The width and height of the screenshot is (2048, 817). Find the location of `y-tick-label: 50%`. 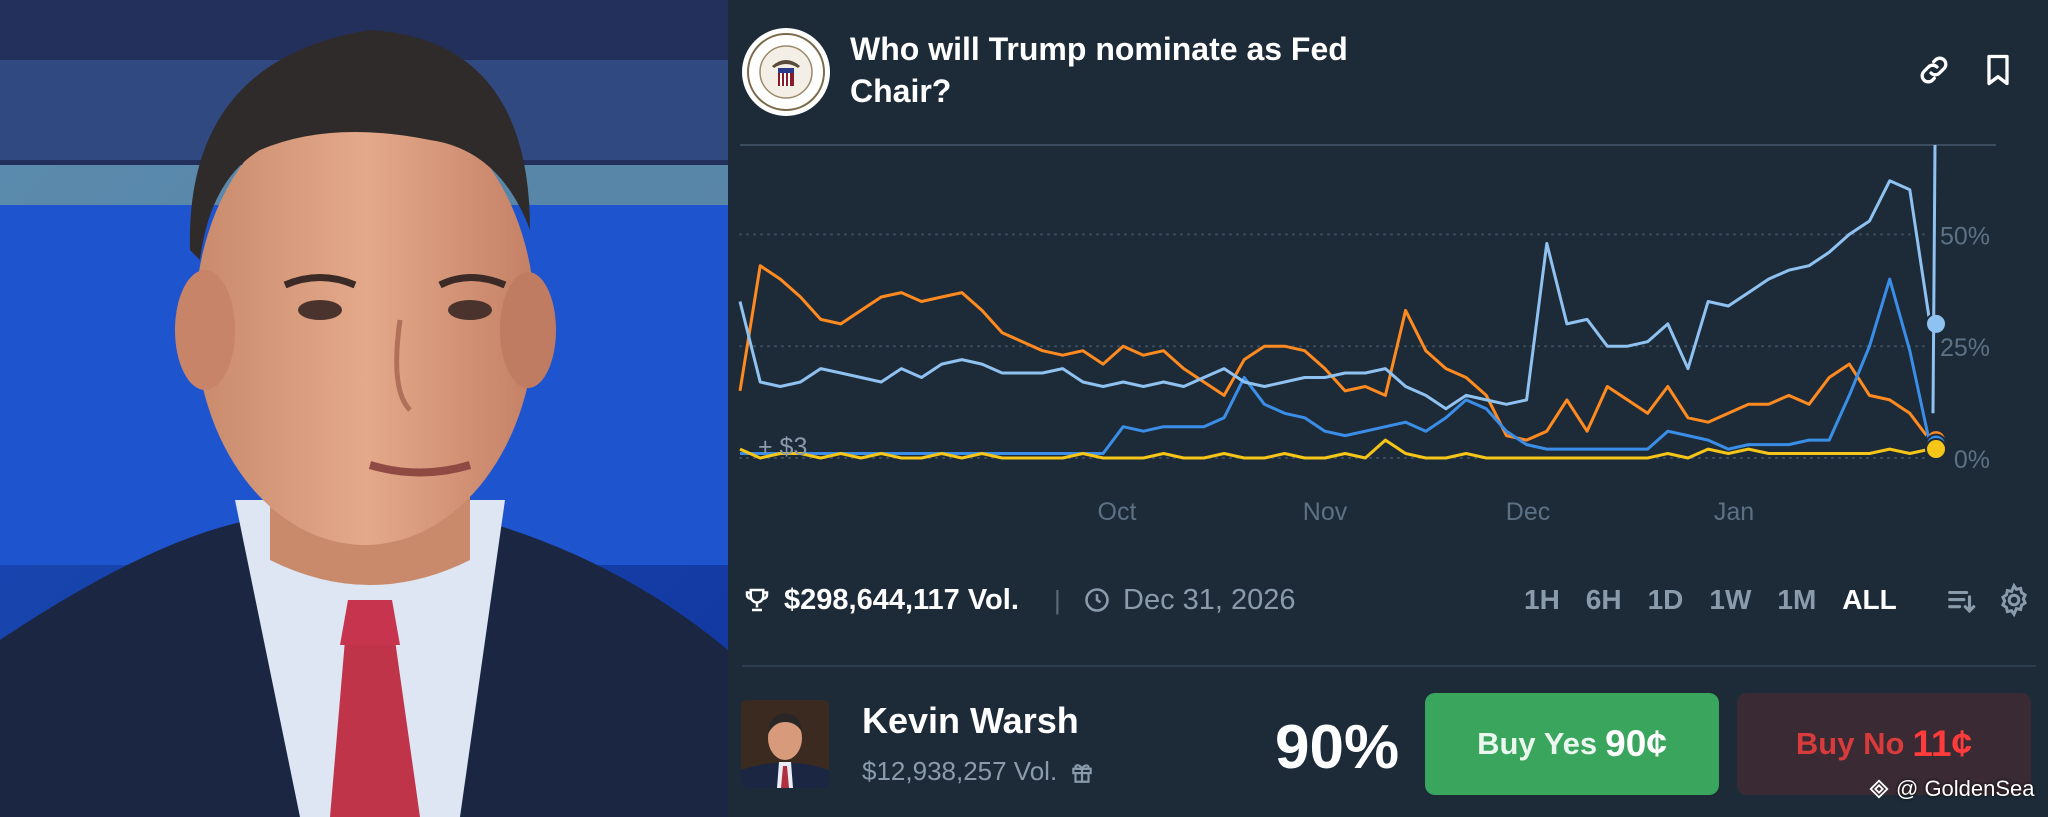

y-tick-label: 50% is located at coordinates (1965, 236).